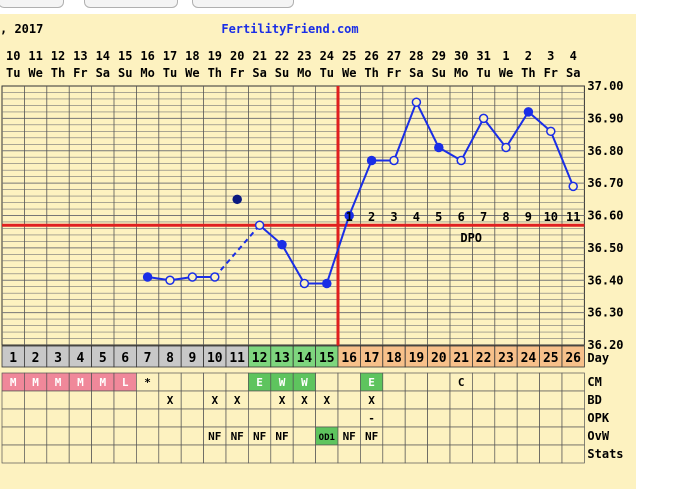  What do you see at coordinates (282, 358) in the screenshot?
I see `cycle-day-number: 13` at bounding box center [282, 358].